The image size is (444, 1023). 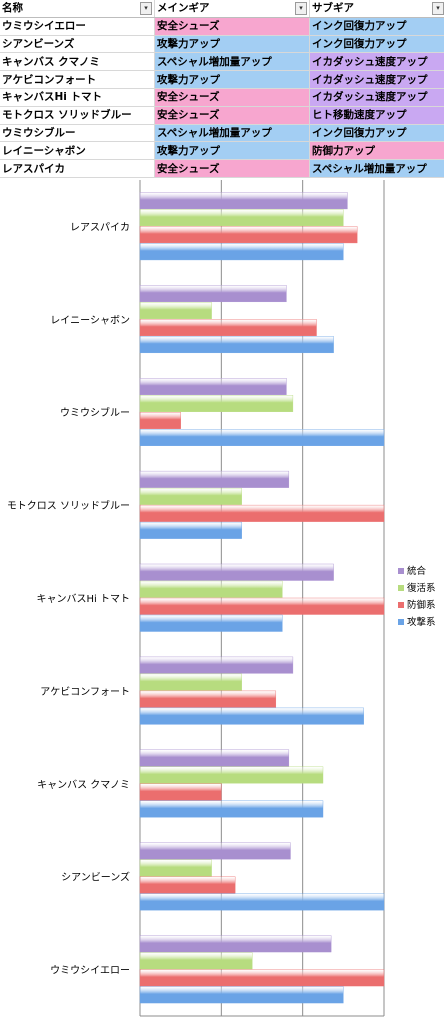 I want to click on gear-name-cell: シアンビーンズ, so click(x=77, y=44).